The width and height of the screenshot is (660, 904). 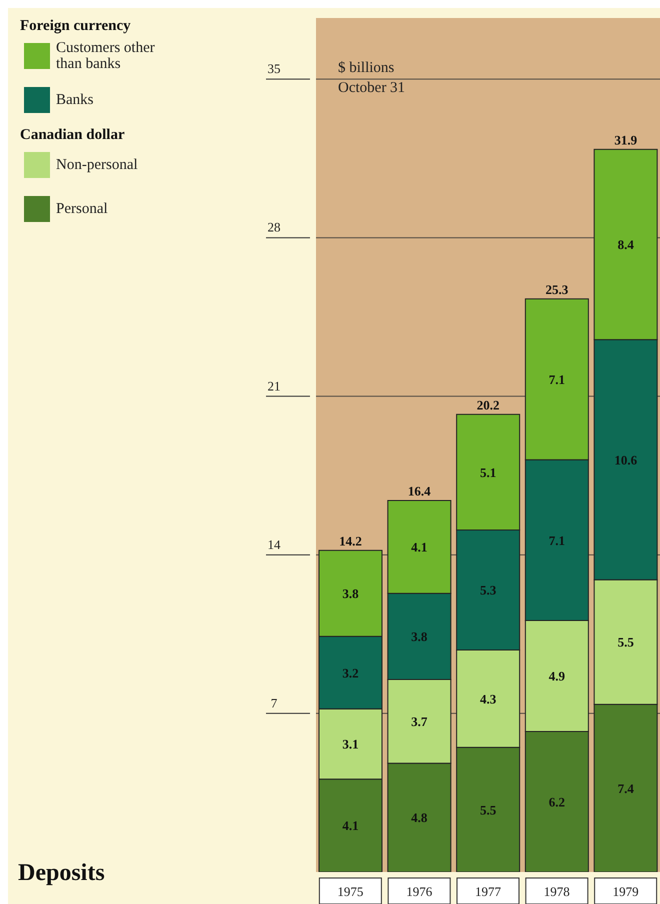 I want to click on x-tick-label: 1975, so click(x=350, y=891).